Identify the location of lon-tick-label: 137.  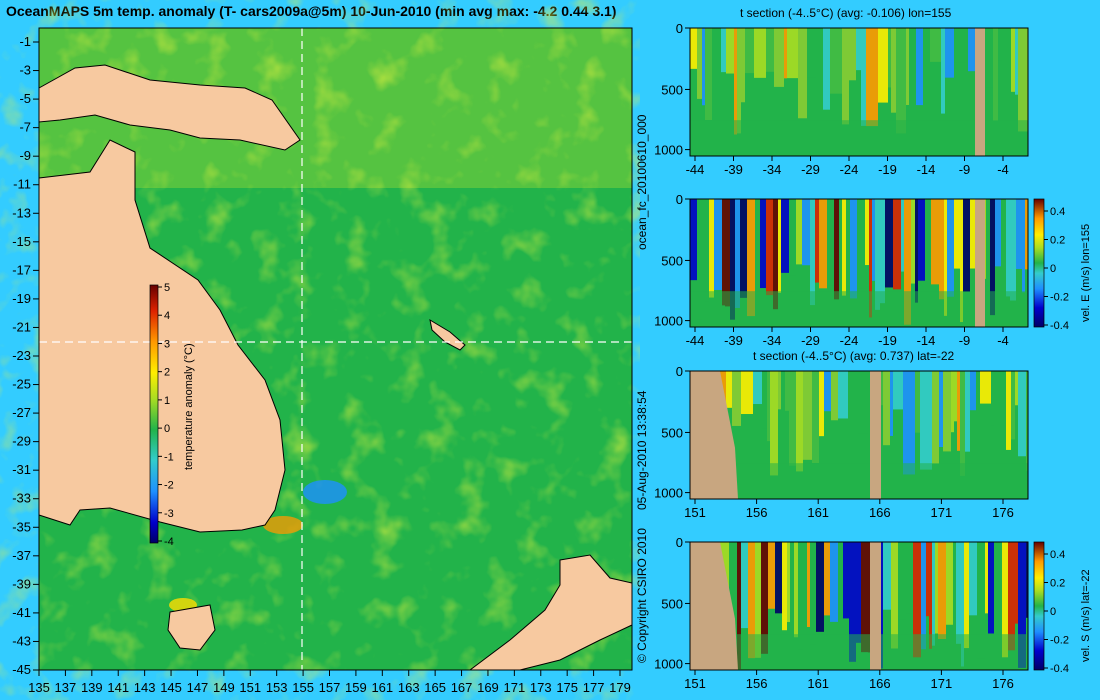
(66, 687).